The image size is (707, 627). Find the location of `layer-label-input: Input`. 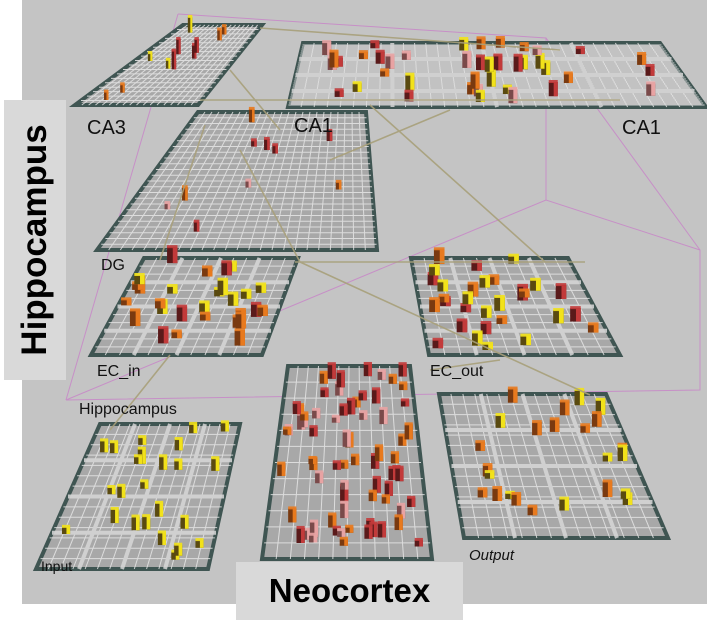

layer-label-input: Input is located at coordinates (56, 566).